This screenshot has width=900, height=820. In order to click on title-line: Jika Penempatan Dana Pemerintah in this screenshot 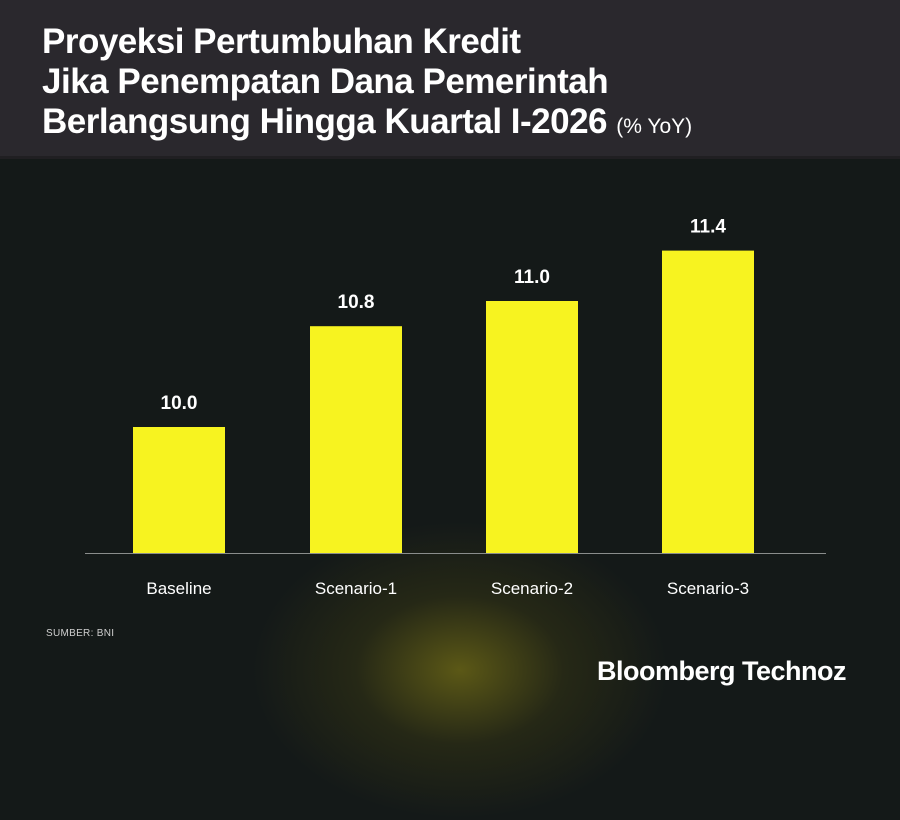, I will do `click(325, 81)`.